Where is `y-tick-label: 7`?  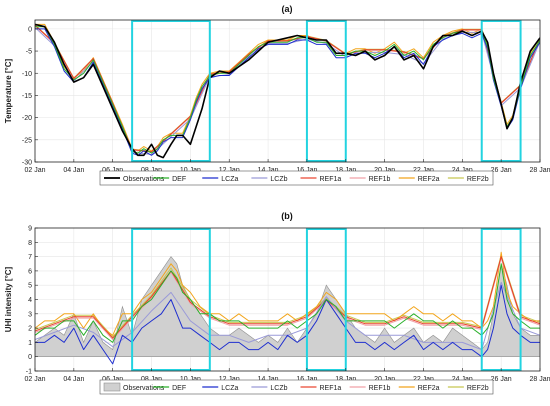
y-tick-label: 7 is located at coordinates (30, 257).